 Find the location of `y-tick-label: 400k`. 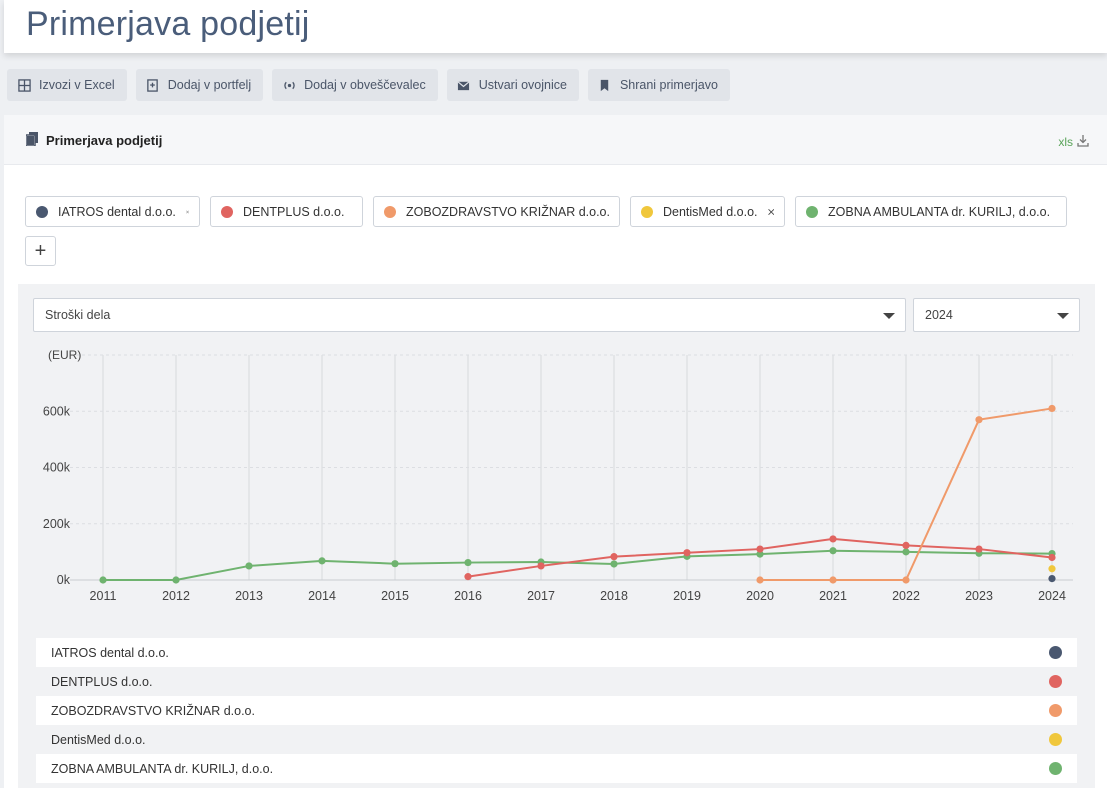

y-tick-label: 400k is located at coordinates (57, 468).